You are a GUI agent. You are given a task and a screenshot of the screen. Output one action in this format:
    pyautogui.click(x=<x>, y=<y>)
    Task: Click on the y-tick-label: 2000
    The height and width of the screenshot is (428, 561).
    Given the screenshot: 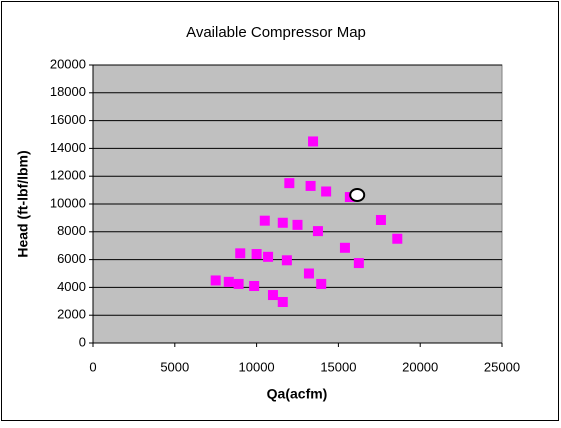 What is the action you would take?
    pyautogui.click(x=71, y=314)
    